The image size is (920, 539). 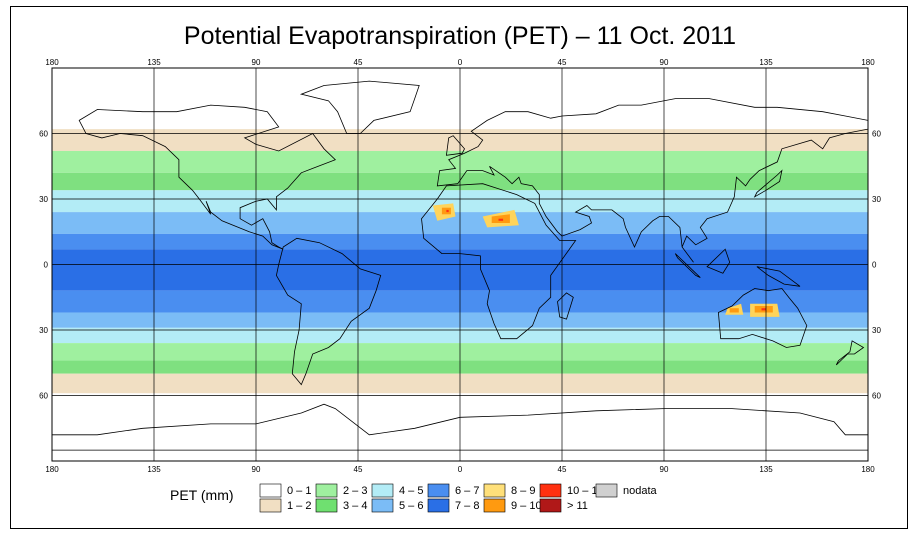 What do you see at coordinates (460, 62) in the screenshot?
I see `lon-tick-label-top: 0` at bounding box center [460, 62].